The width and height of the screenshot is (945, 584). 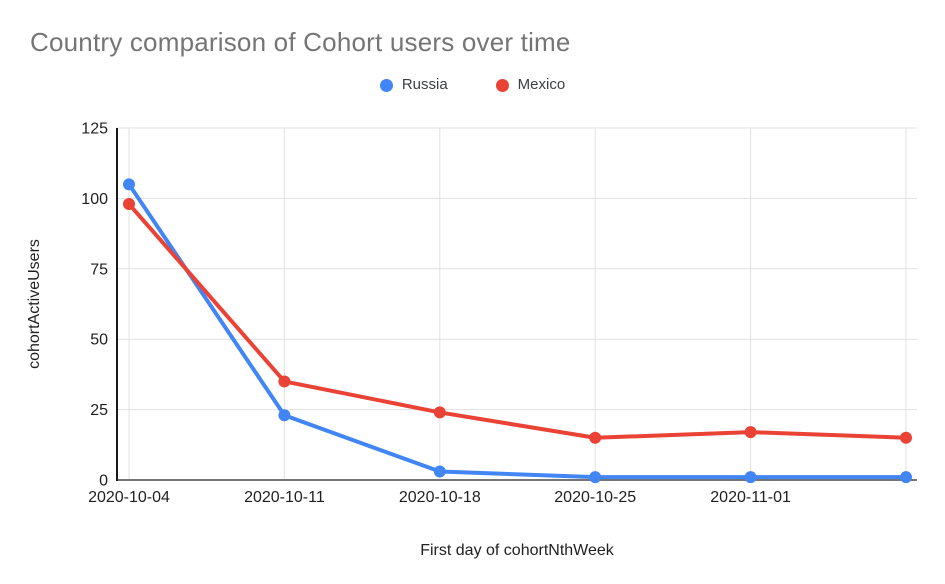 What do you see at coordinates (424, 84) in the screenshot?
I see `legend-label: Russia` at bounding box center [424, 84].